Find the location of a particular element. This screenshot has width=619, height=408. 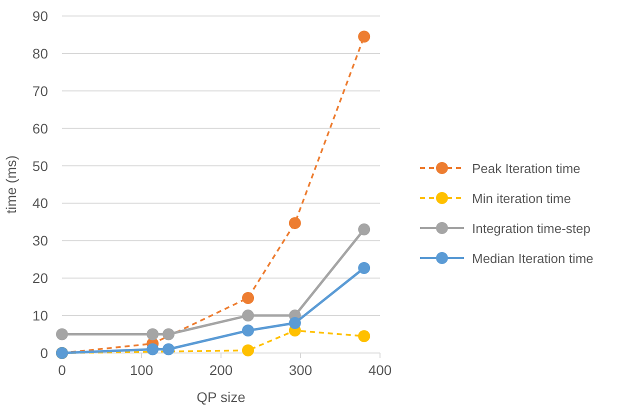

y-tick-label: 0 is located at coordinates (44, 353).